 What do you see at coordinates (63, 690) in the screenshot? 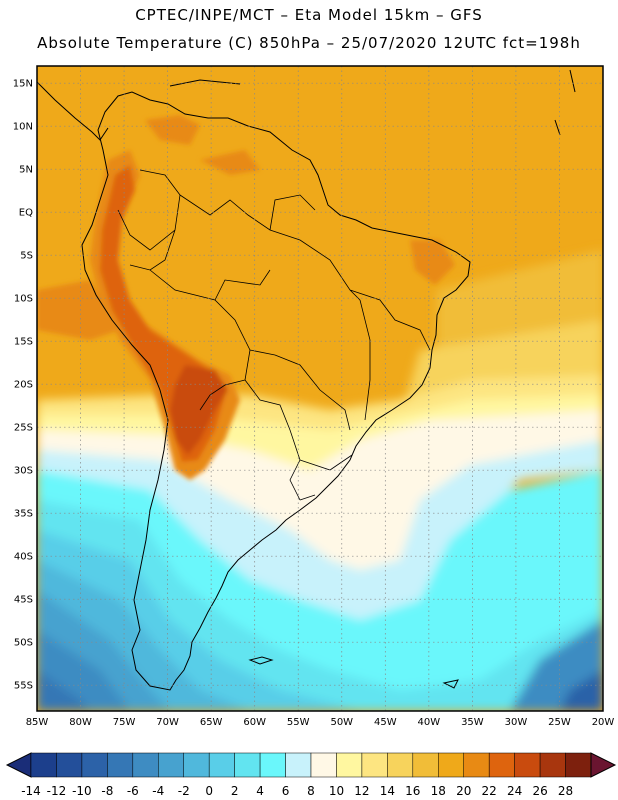
I see `temp-band-minus8` at bounding box center [63, 690].